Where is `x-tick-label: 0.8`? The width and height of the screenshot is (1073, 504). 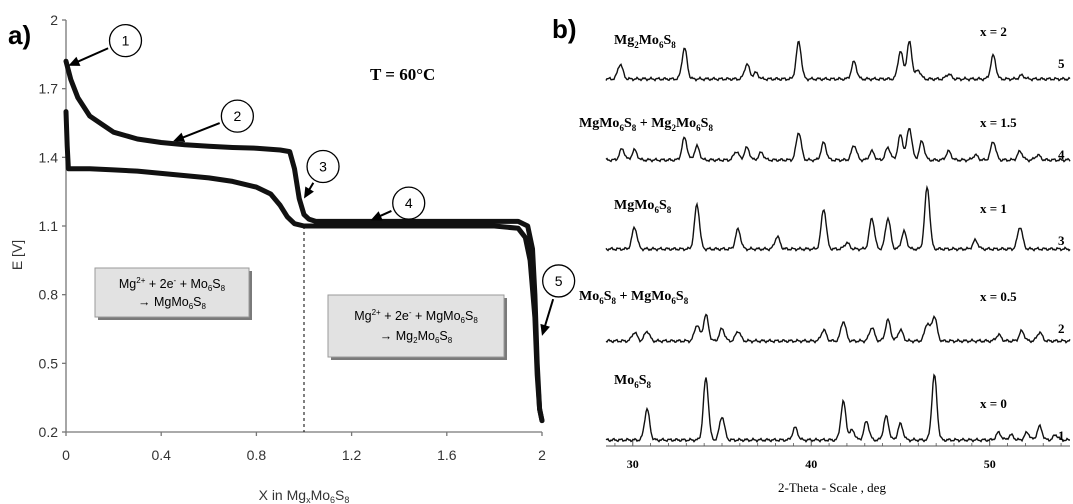 x-tick-label: 0.8 is located at coordinates (257, 455).